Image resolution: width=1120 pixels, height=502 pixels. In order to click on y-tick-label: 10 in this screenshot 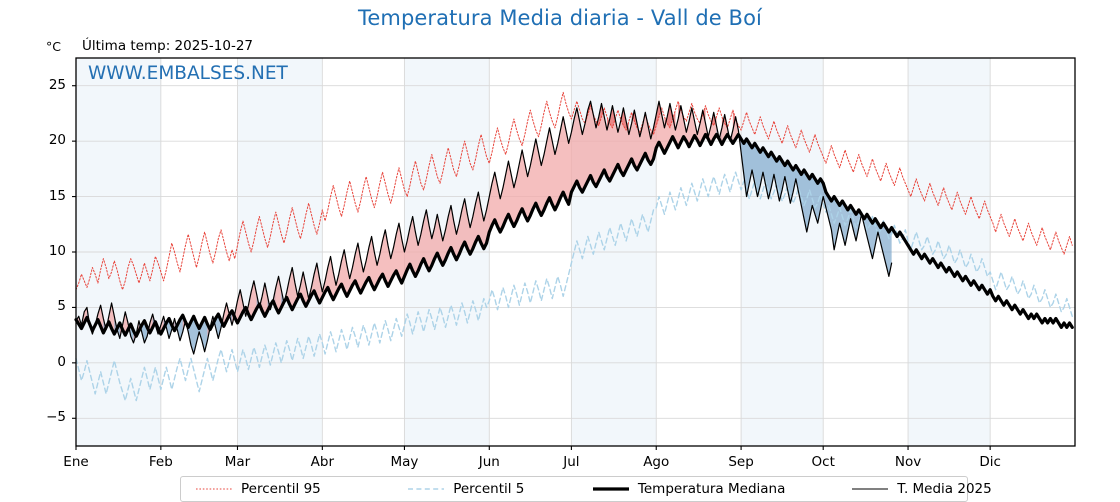, I will do `click(57, 251)`.